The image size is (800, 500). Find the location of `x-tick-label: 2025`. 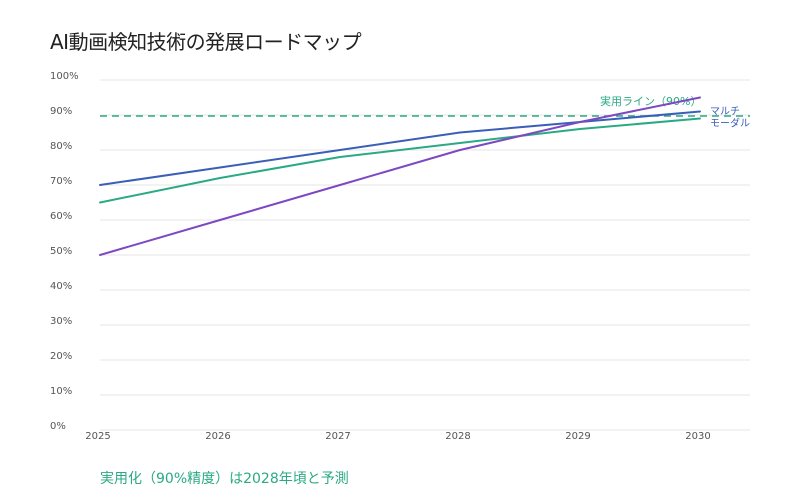

x-tick-label: 2025 is located at coordinates (97, 436).